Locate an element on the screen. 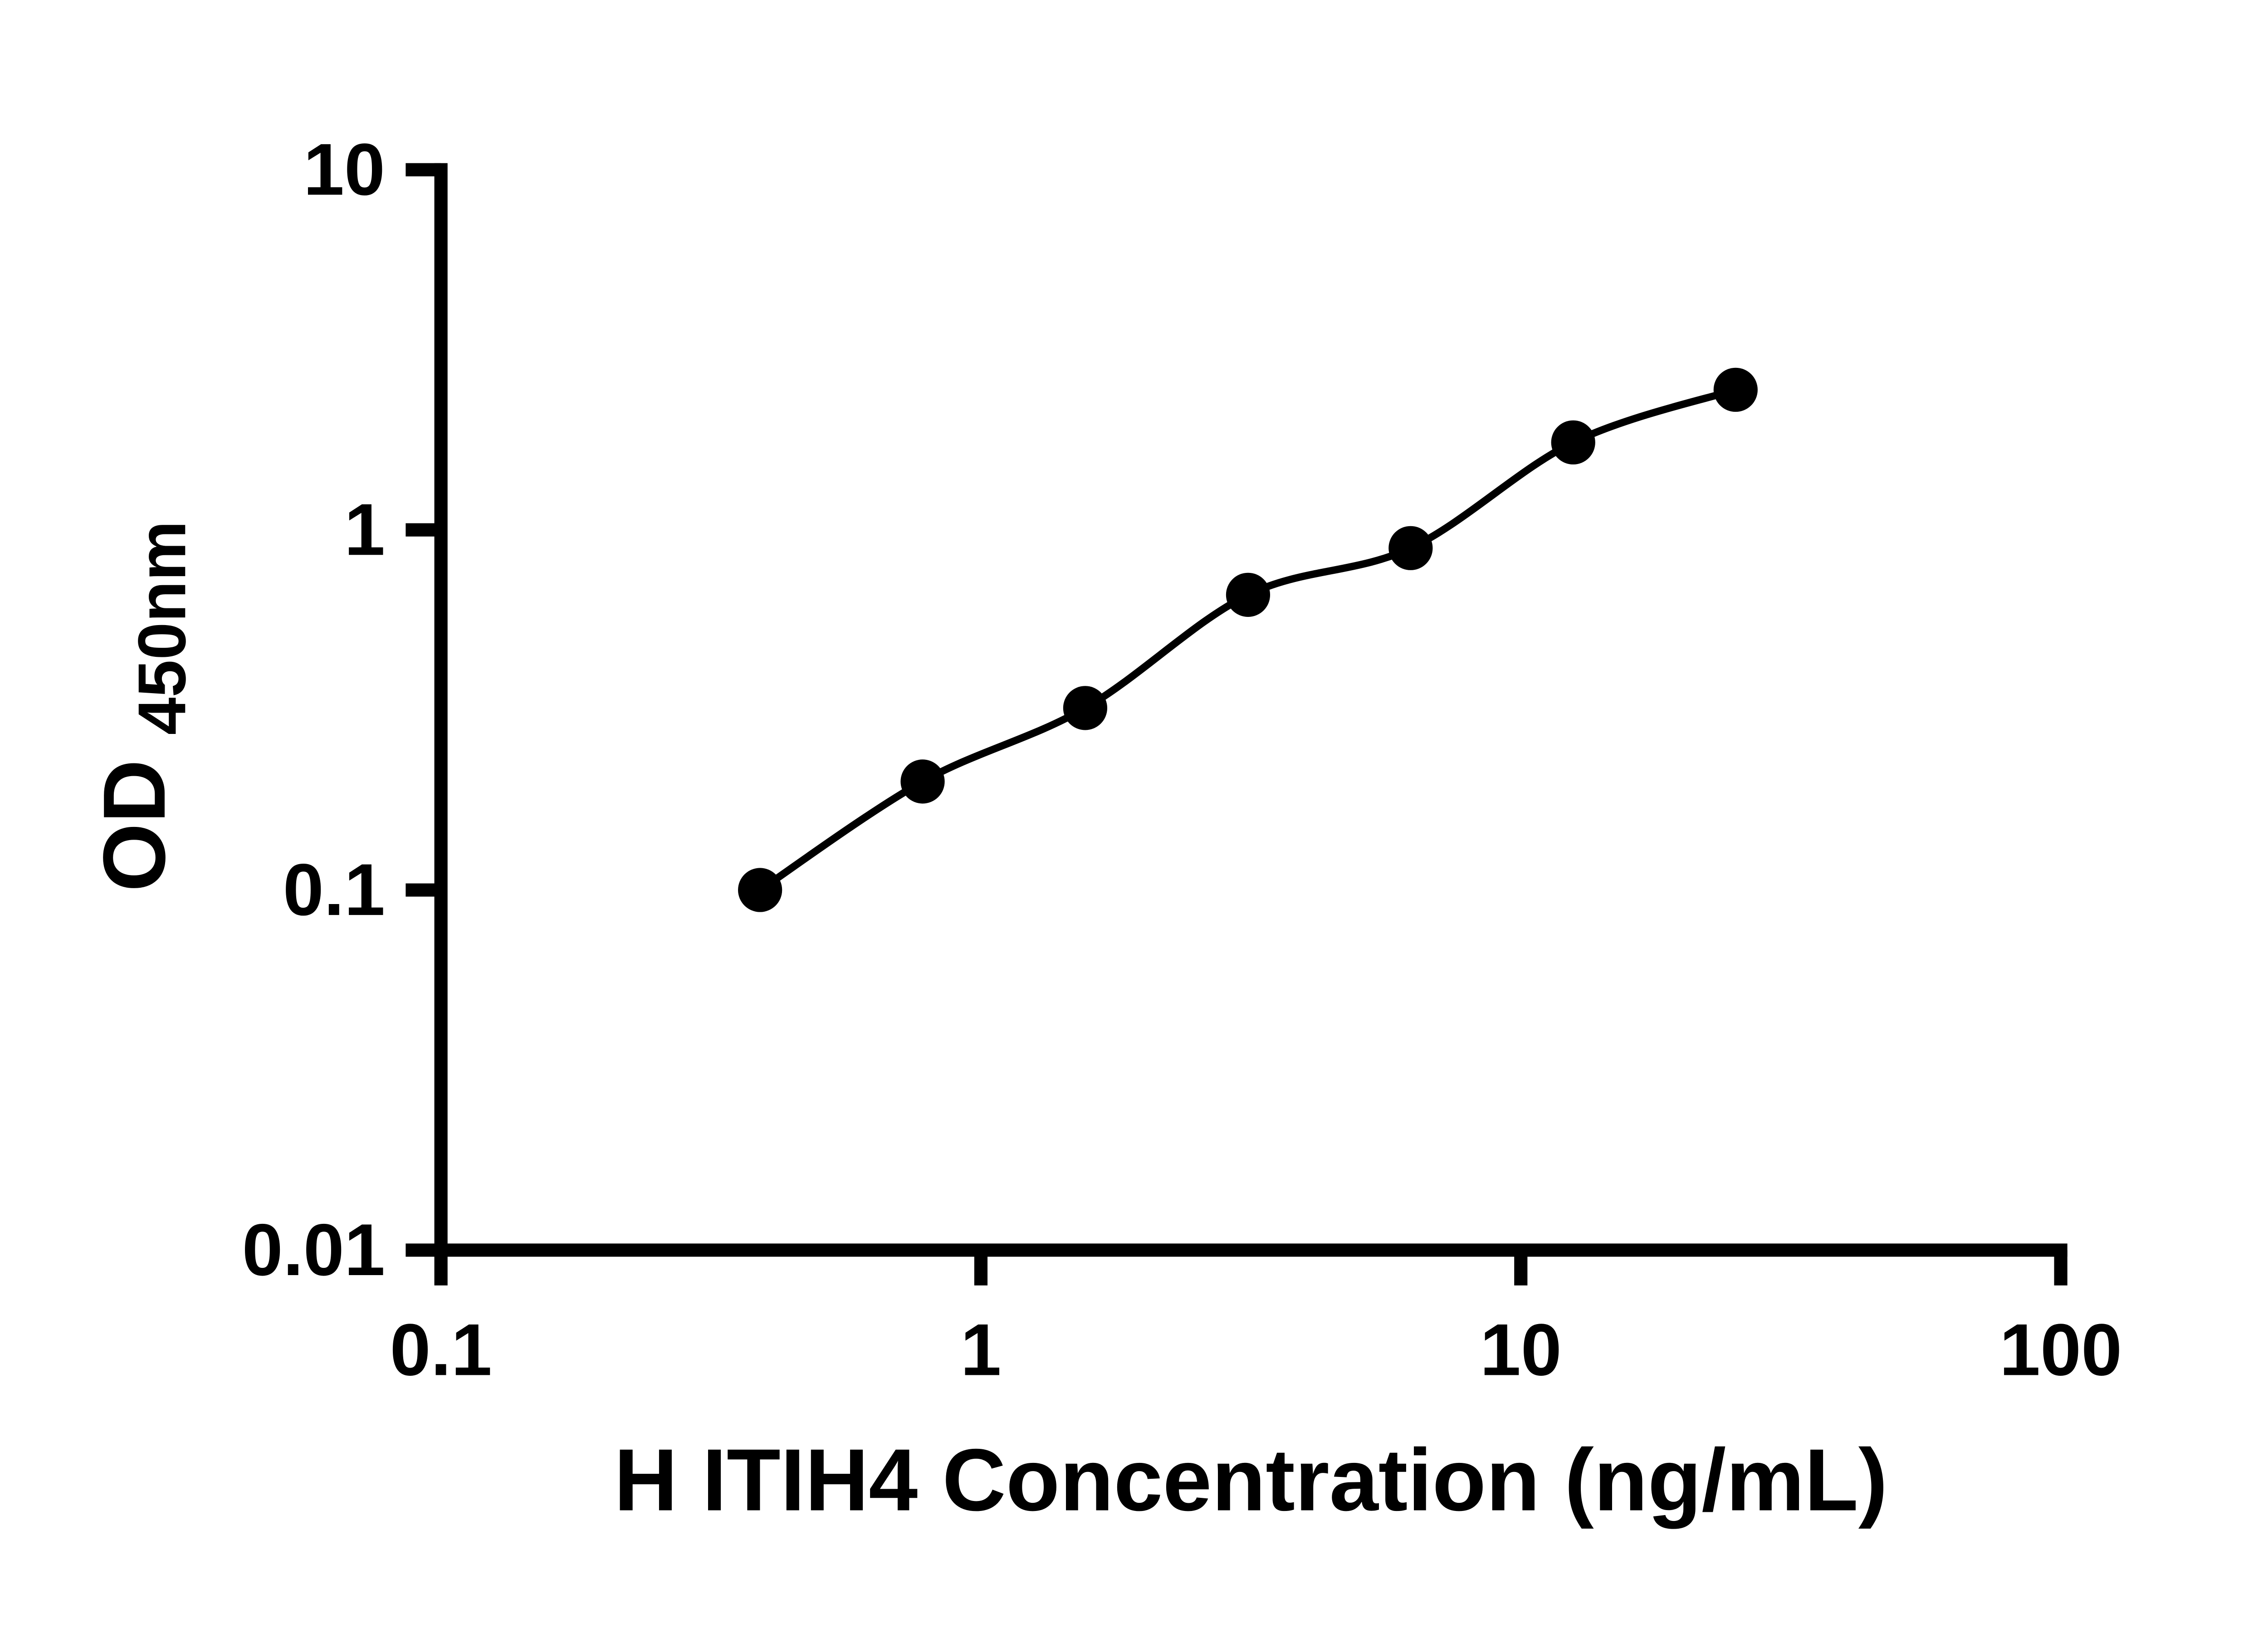 The image size is (2268, 1633). y-axis-title: OD 450nm is located at coordinates (143, 706).